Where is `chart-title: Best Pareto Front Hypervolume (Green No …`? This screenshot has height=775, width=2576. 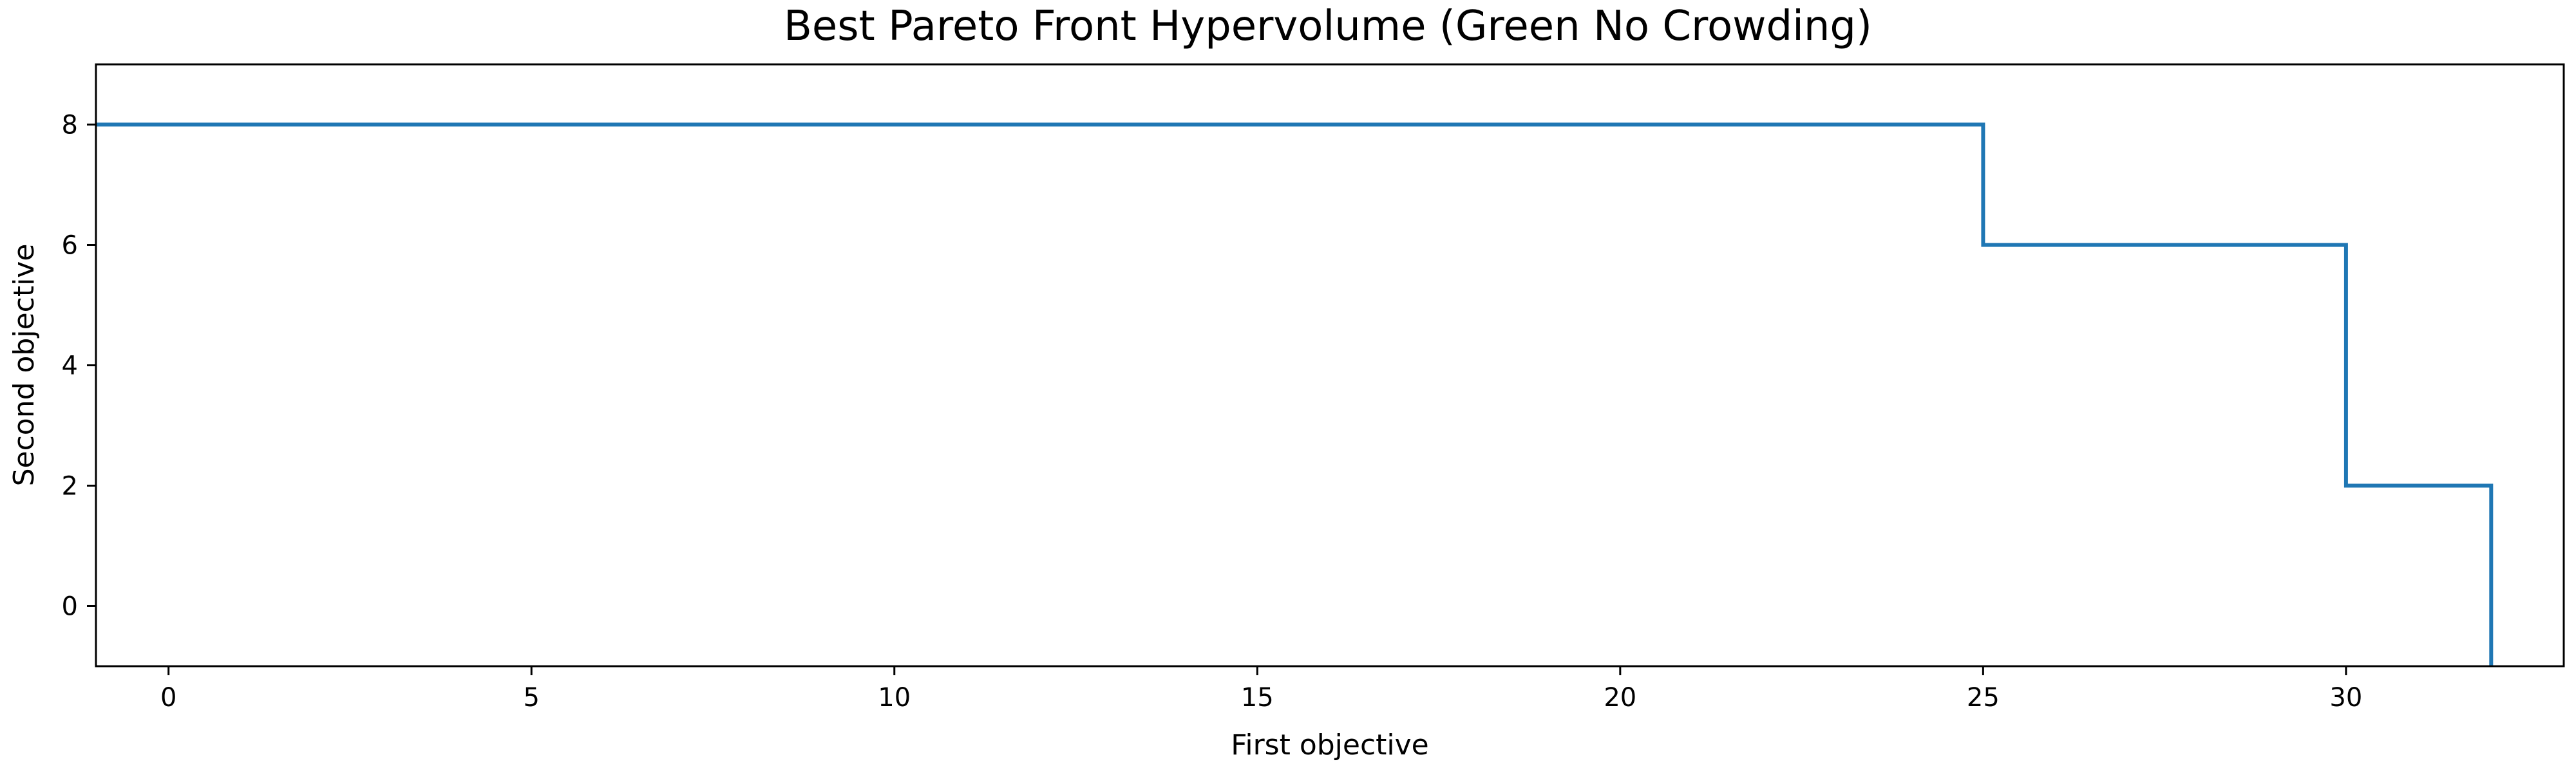
chart-title: Best Pareto Front Hypervolume (Green No … is located at coordinates (1328, 26).